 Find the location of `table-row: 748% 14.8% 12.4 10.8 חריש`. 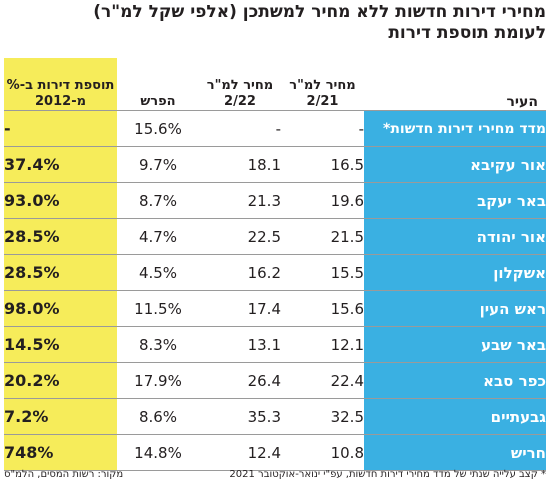

table-row: 748% 14.8% 12.4 10.8 חריש is located at coordinates (275, 452).